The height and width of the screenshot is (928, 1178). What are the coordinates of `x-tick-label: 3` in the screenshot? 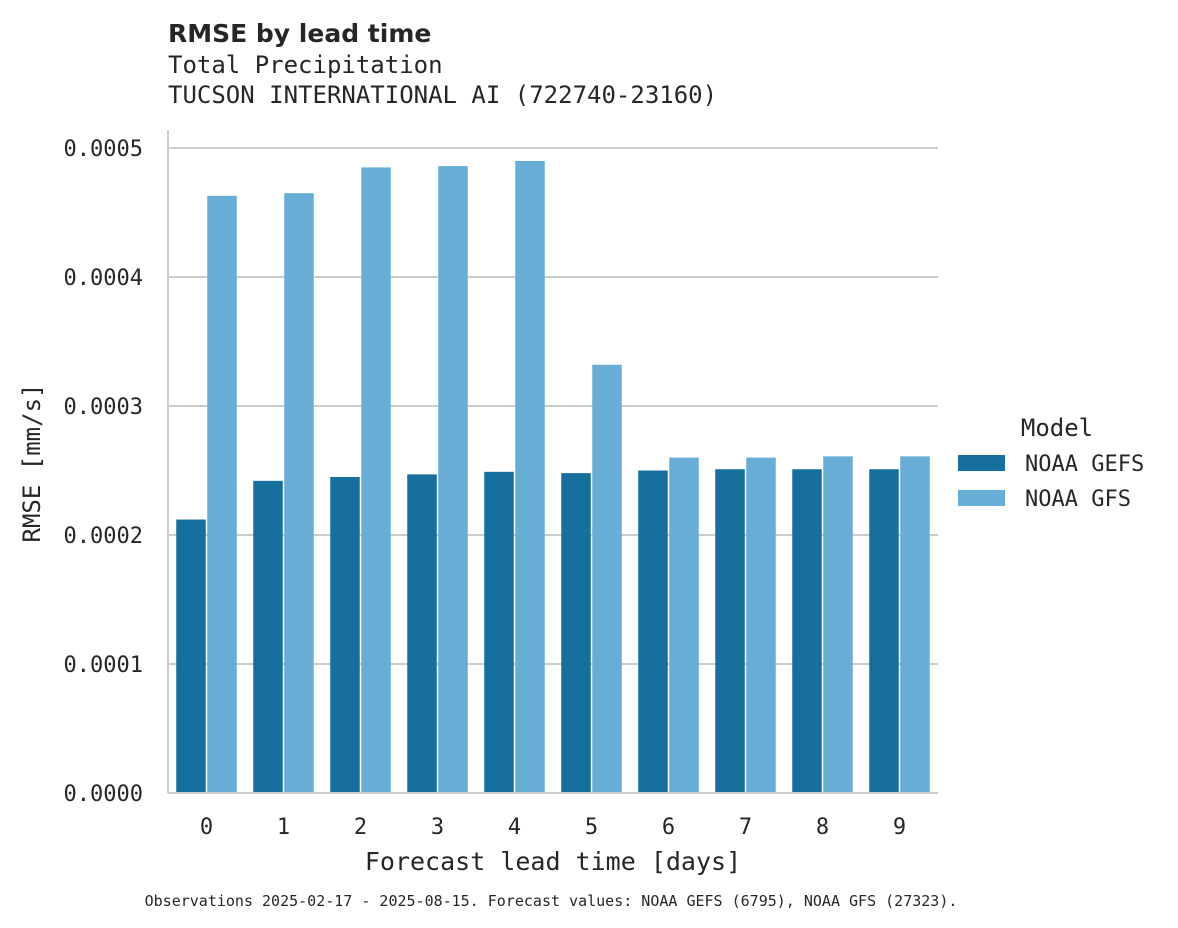 It's located at (437, 827).